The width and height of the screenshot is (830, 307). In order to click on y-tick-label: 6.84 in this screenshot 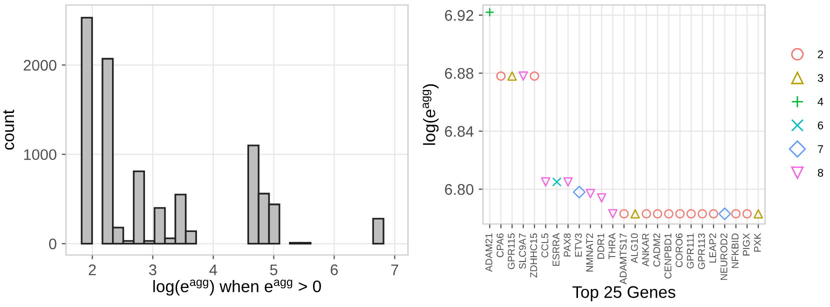, I will do `click(459, 131)`.